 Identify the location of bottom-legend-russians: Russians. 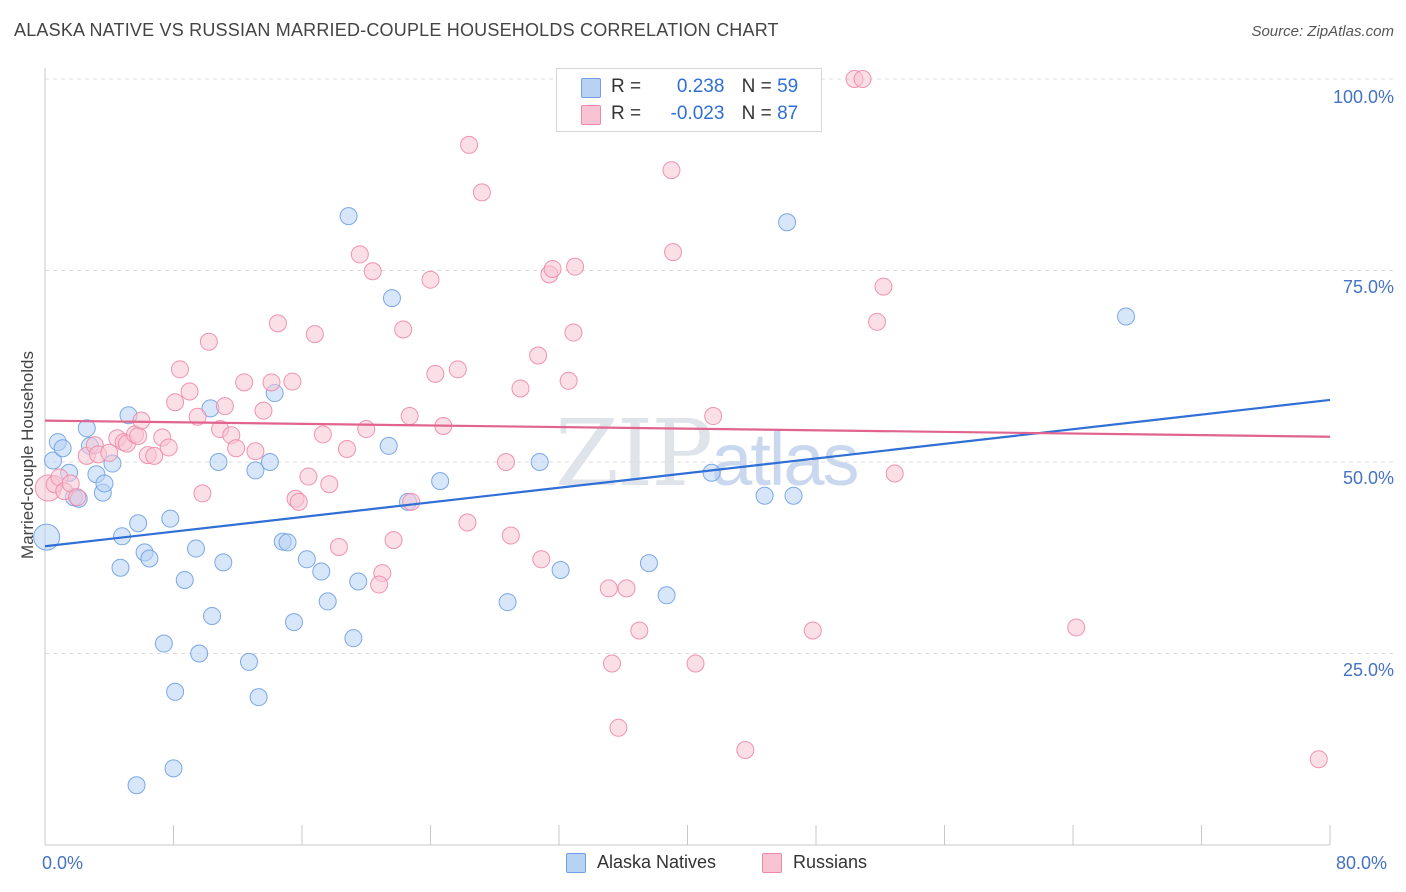
(814, 862).